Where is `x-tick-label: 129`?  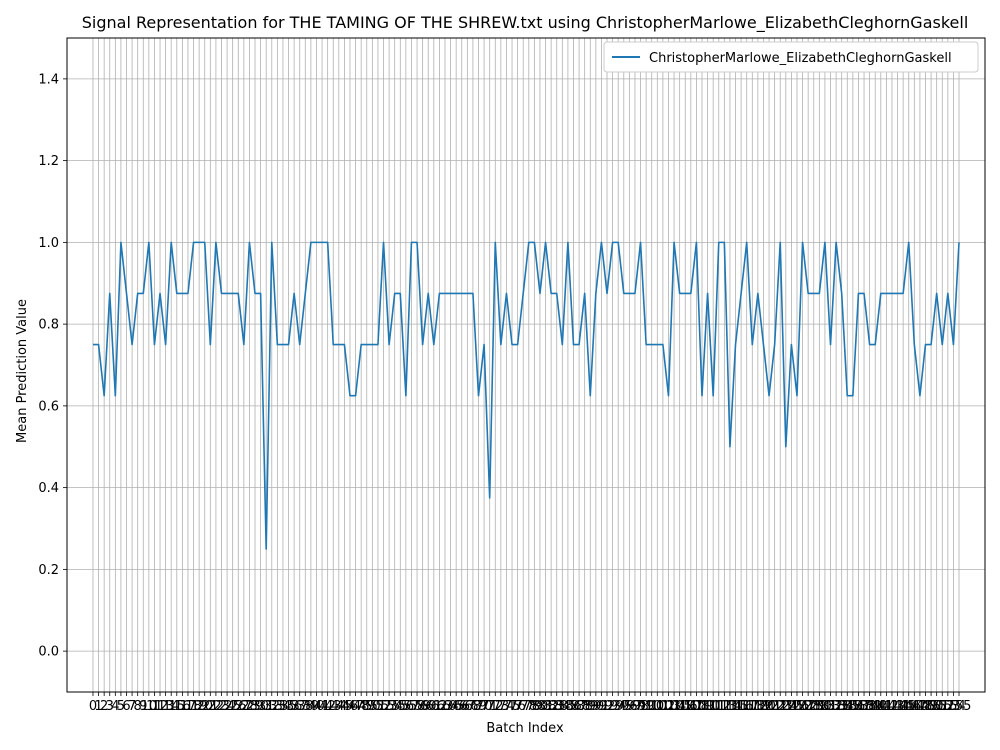
x-tick-label: 129 is located at coordinates (813, 706).